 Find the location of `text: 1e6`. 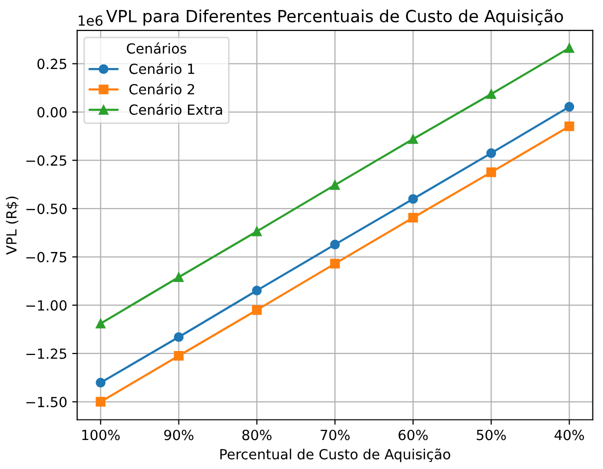

text: 1e6 is located at coordinates (90, 20).